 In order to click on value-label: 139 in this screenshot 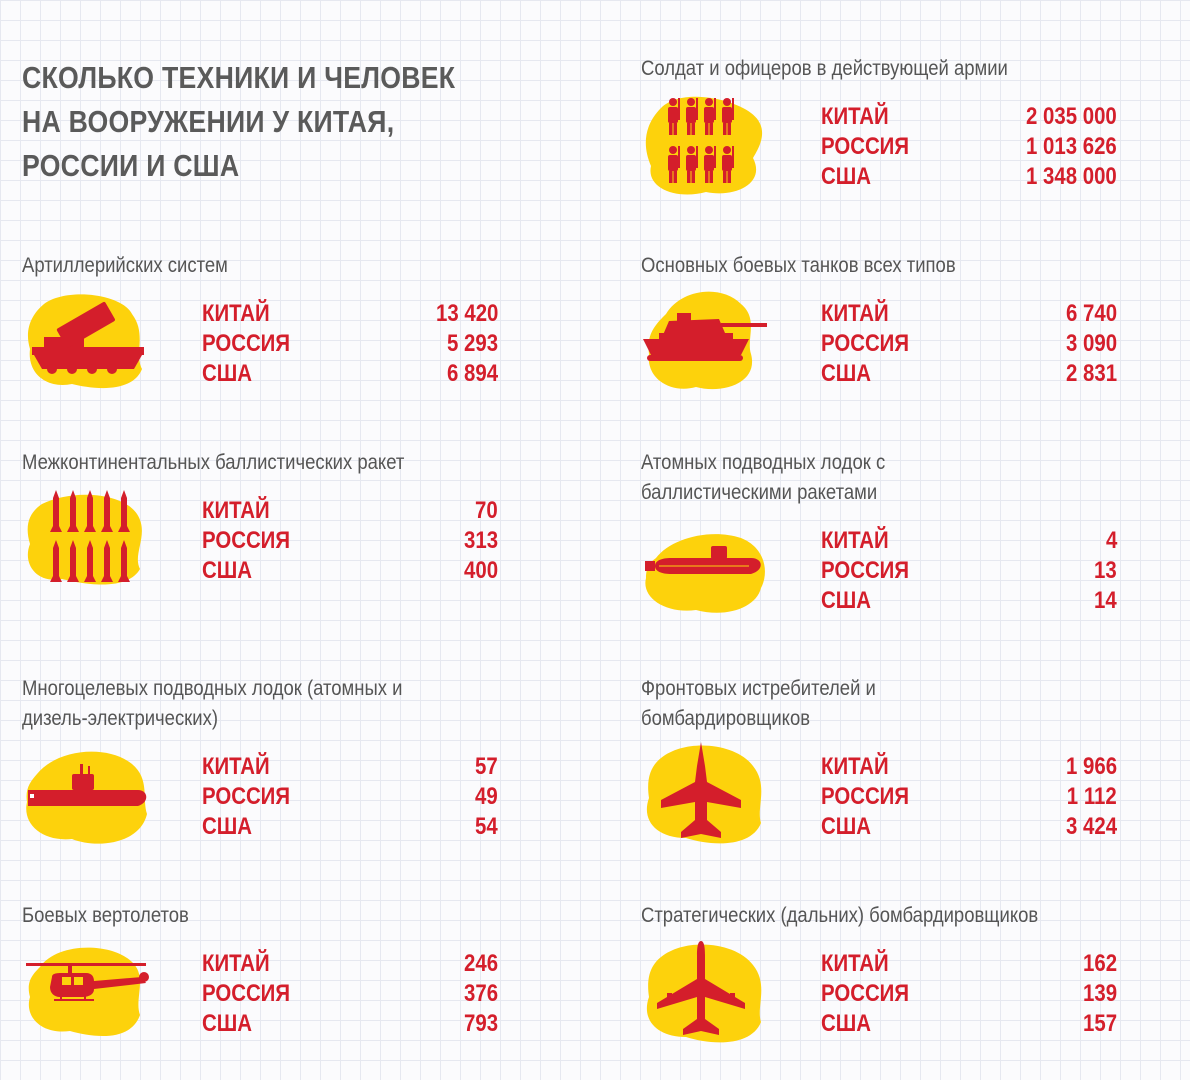, I will do `click(1099, 993)`.